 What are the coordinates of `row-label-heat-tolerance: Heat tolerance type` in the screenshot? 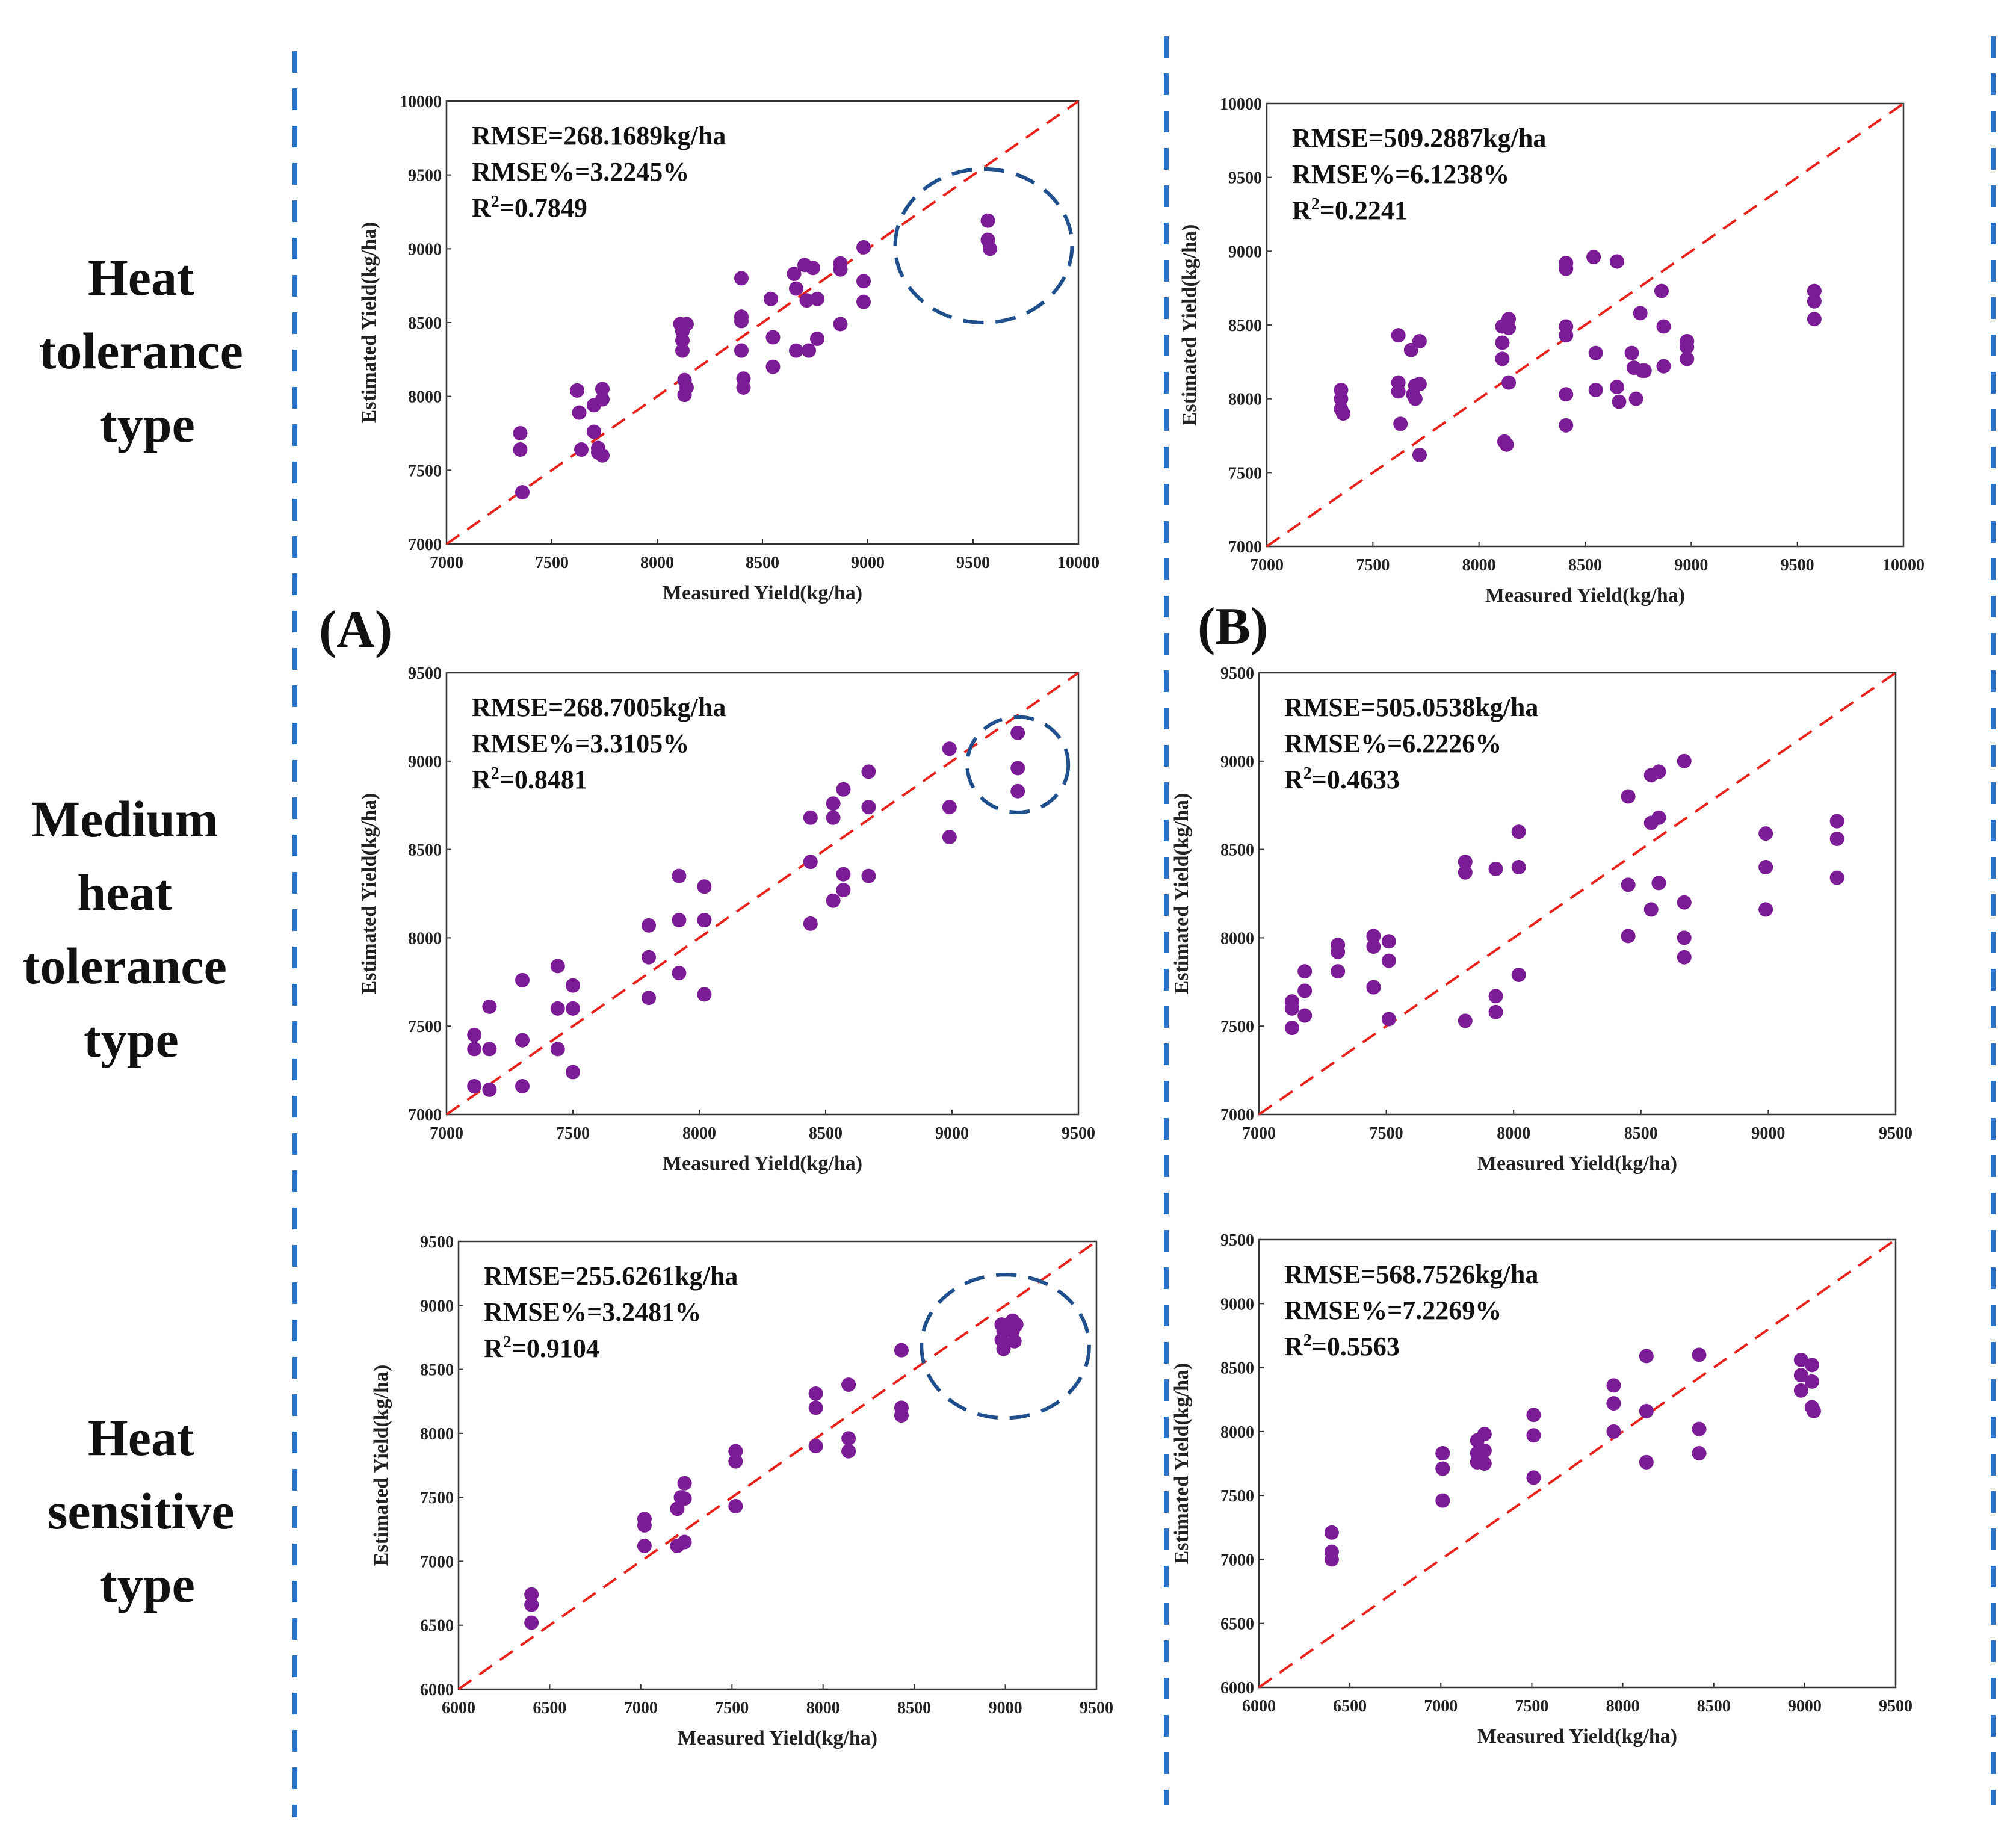 It's located at (148, 351).